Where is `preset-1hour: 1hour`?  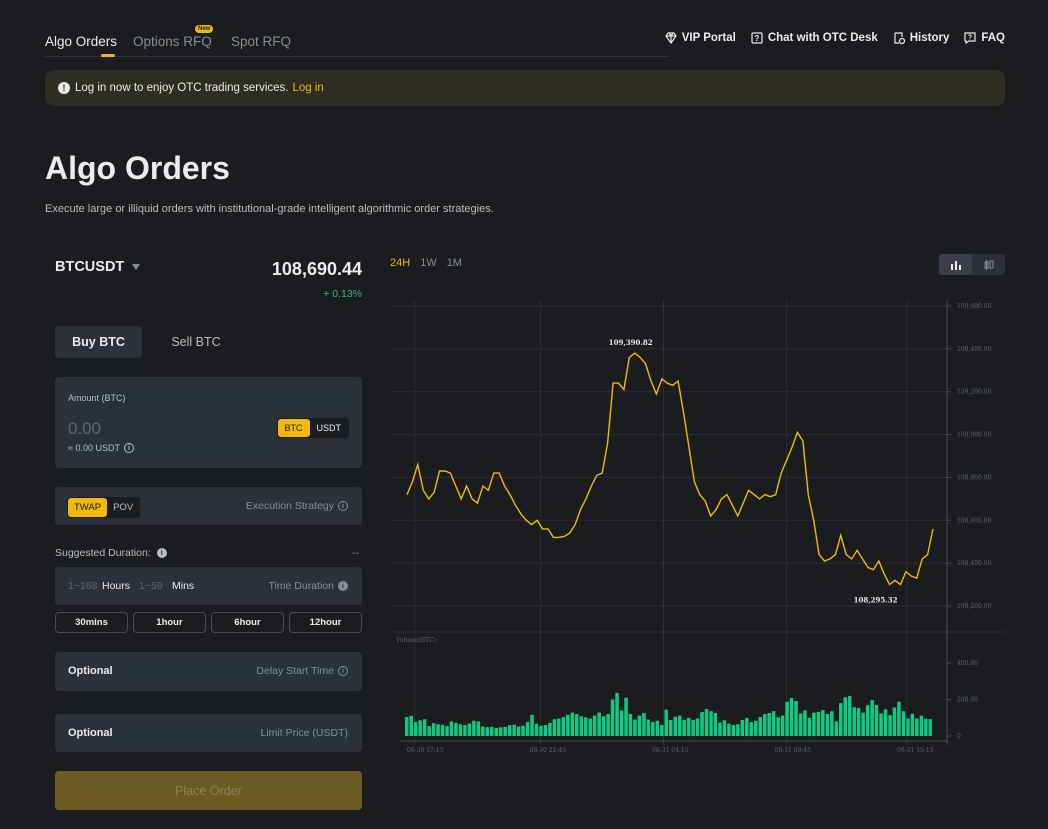
preset-1hour: 1hour is located at coordinates (169, 622).